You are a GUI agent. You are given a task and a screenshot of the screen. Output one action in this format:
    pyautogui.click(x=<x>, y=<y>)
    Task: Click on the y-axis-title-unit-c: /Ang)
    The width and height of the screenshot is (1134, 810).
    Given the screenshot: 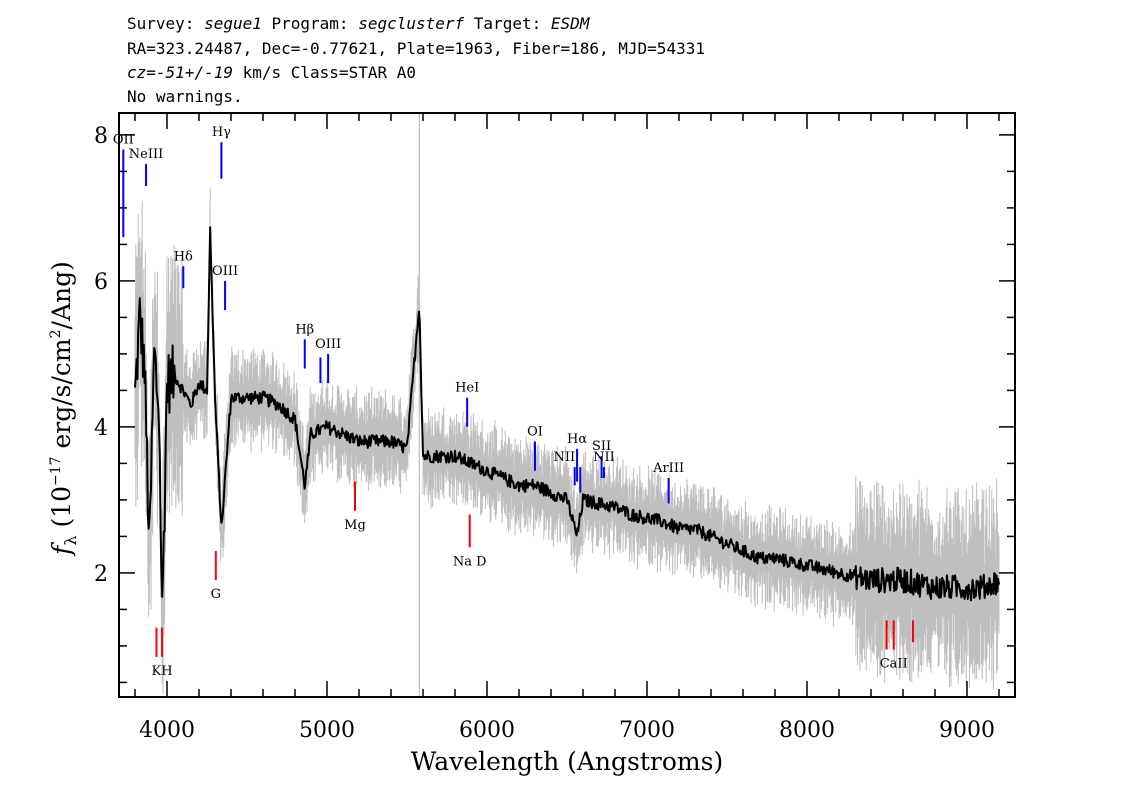 What is the action you would take?
    pyautogui.click(x=61, y=295)
    